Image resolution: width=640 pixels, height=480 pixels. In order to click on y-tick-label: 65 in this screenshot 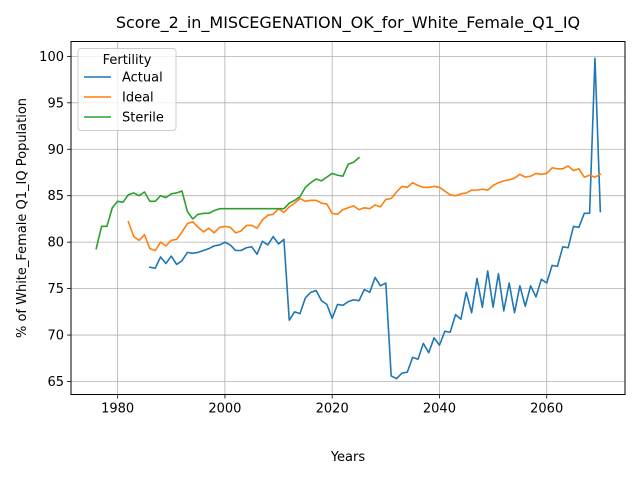, I will do `click(55, 382)`.